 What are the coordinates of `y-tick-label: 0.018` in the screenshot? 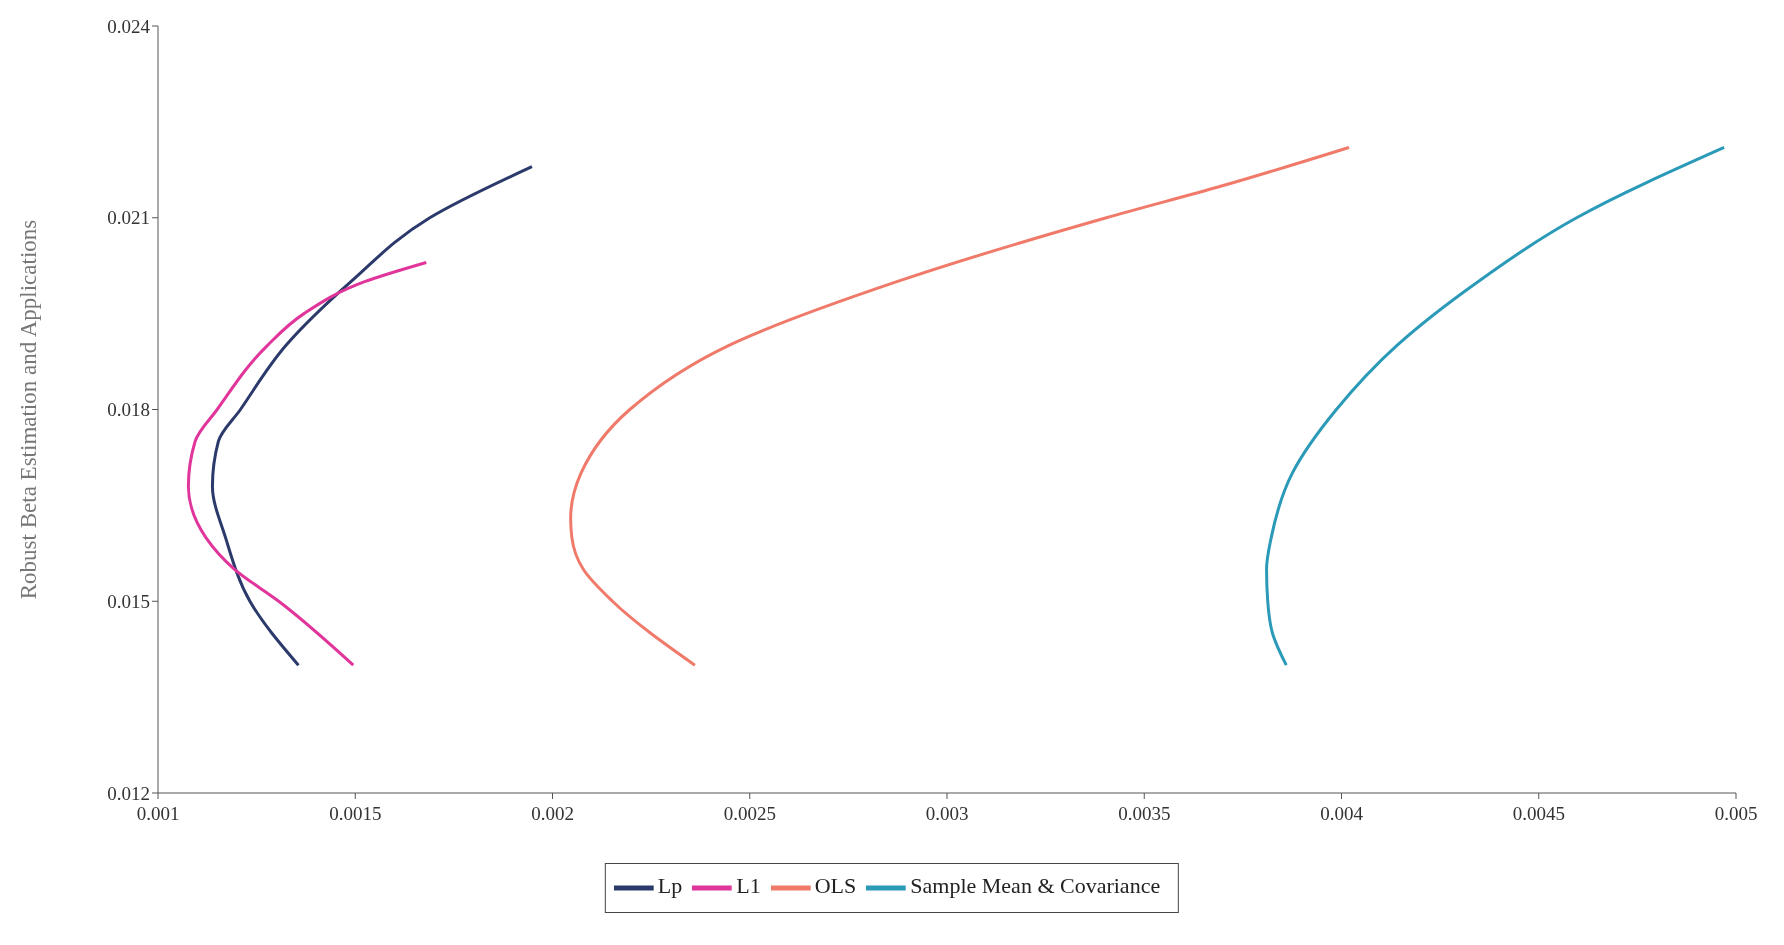 It's located at (128, 410).